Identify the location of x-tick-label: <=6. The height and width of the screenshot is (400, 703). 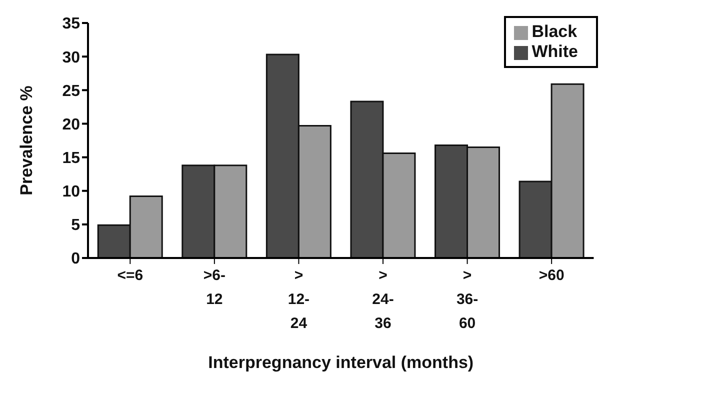
(130, 275).